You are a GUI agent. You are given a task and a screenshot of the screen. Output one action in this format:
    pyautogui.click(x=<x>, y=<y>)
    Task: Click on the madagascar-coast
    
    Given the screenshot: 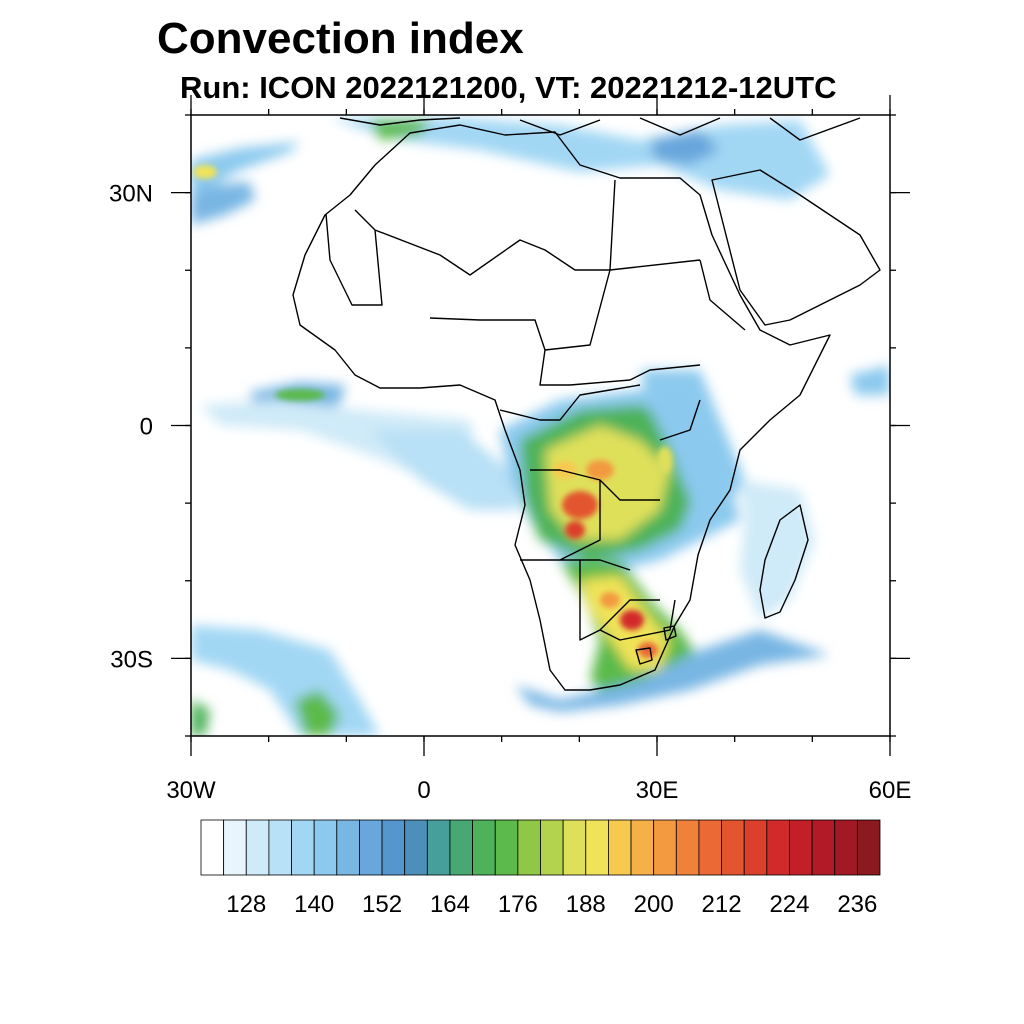 What is the action you would take?
    pyautogui.click(x=784, y=561)
    